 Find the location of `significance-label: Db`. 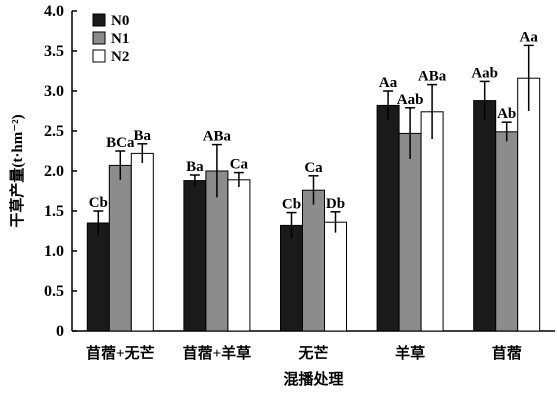

significance-label: Db is located at coordinates (335, 204).